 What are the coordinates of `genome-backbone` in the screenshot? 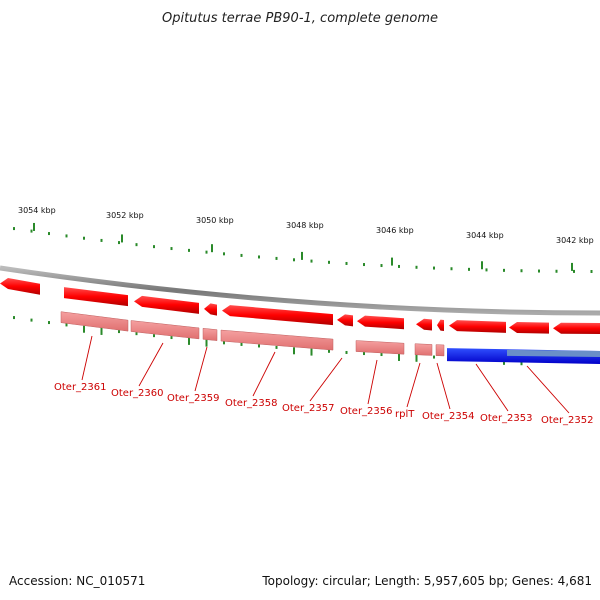 It's located at (300, 290).